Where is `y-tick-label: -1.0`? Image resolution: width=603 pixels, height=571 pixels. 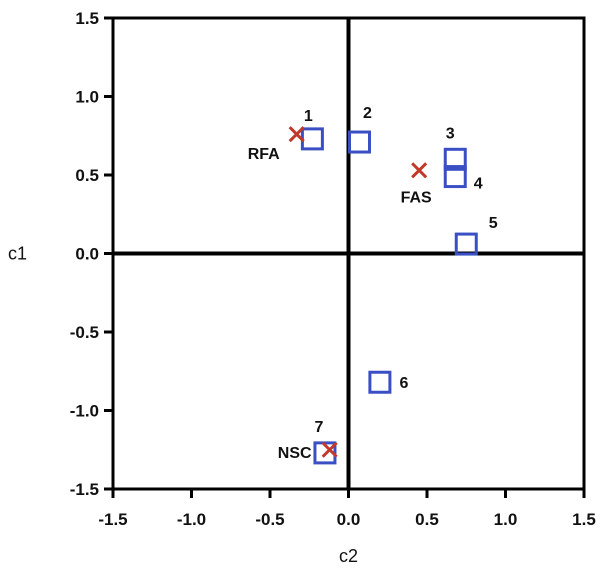
y-tick-label: -1.0 is located at coordinates (84, 411).